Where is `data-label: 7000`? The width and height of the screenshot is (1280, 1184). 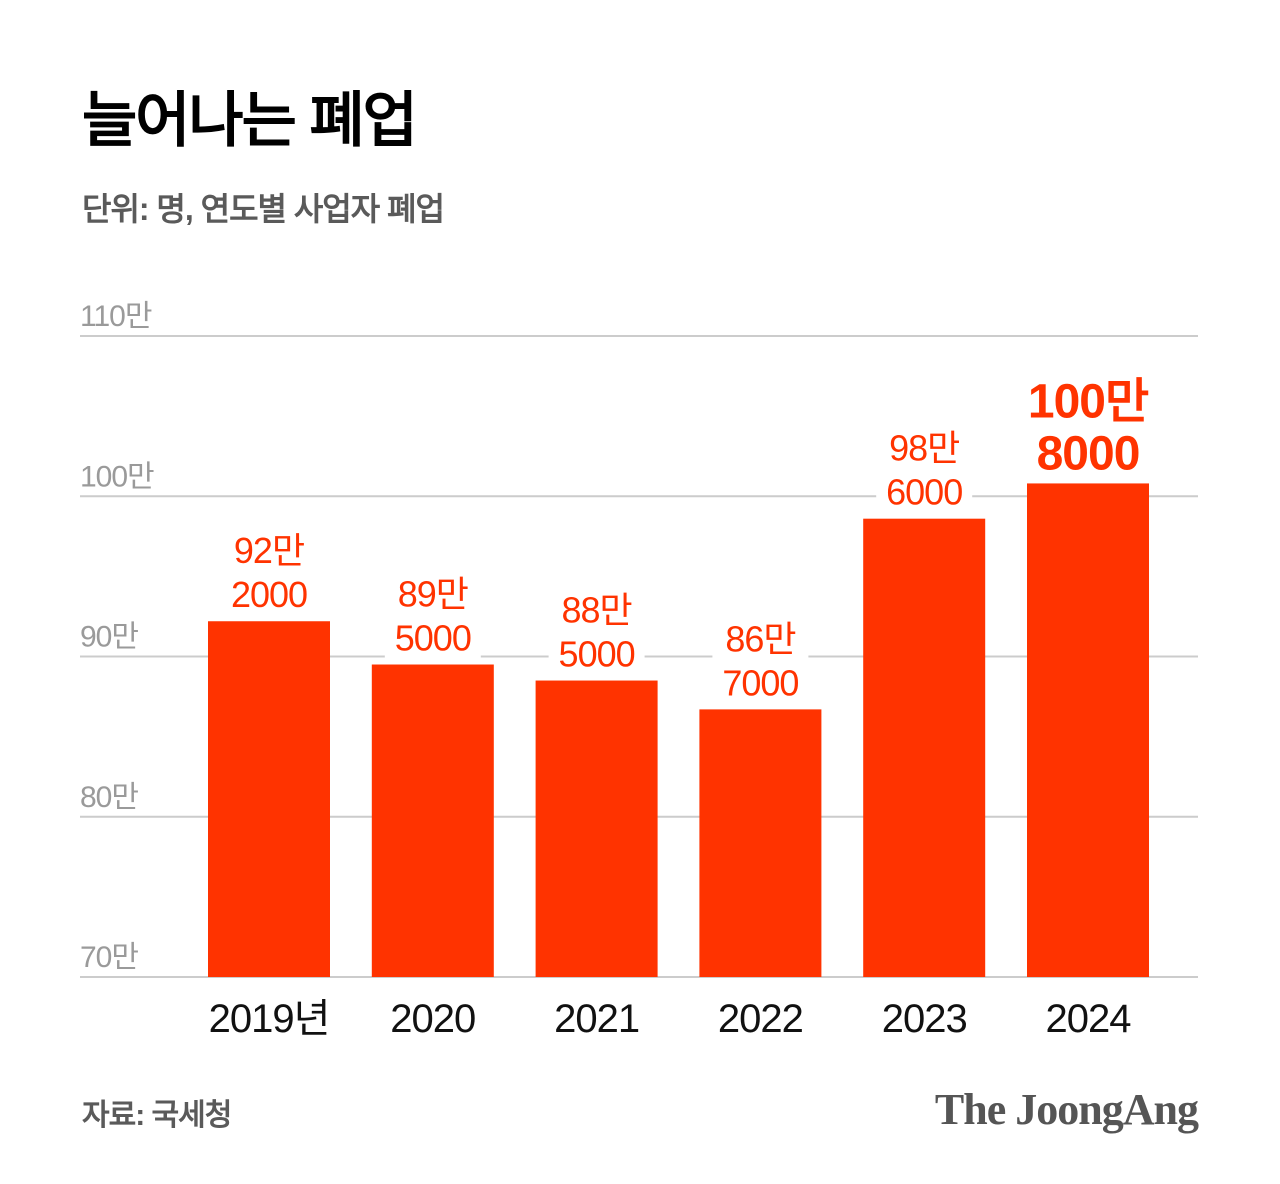
data-label: 7000 is located at coordinates (760, 682).